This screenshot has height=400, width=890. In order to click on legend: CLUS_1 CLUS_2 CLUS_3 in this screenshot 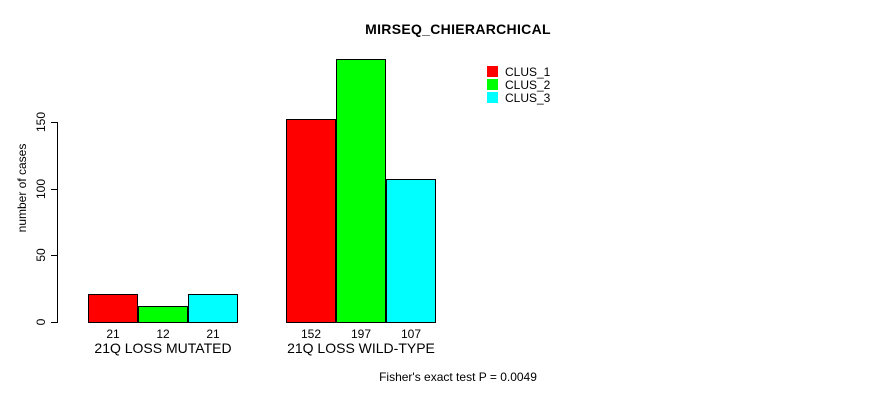, I will do `click(519, 84)`.